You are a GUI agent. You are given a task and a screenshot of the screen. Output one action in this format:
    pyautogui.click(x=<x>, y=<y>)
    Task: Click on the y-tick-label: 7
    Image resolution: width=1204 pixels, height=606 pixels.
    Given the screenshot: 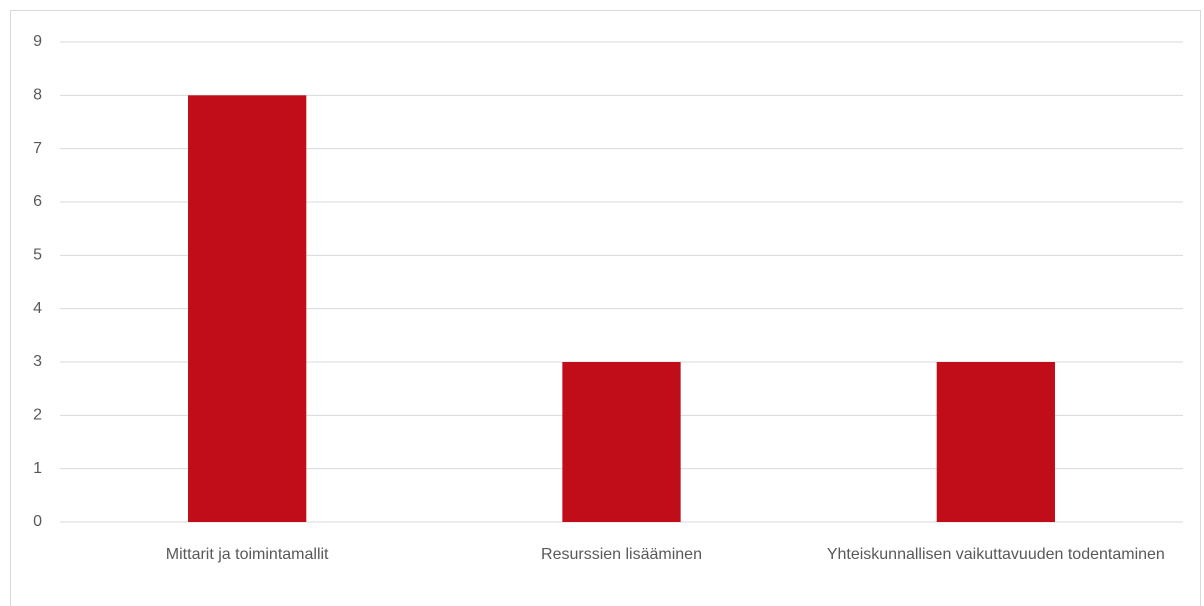 What is the action you would take?
    pyautogui.click(x=37, y=148)
    